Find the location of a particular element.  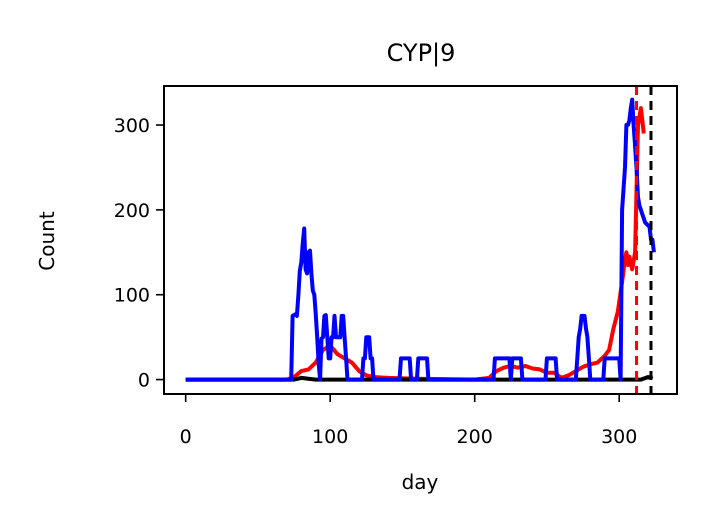

y-tick-label: 0 is located at coordinates (144, 381).